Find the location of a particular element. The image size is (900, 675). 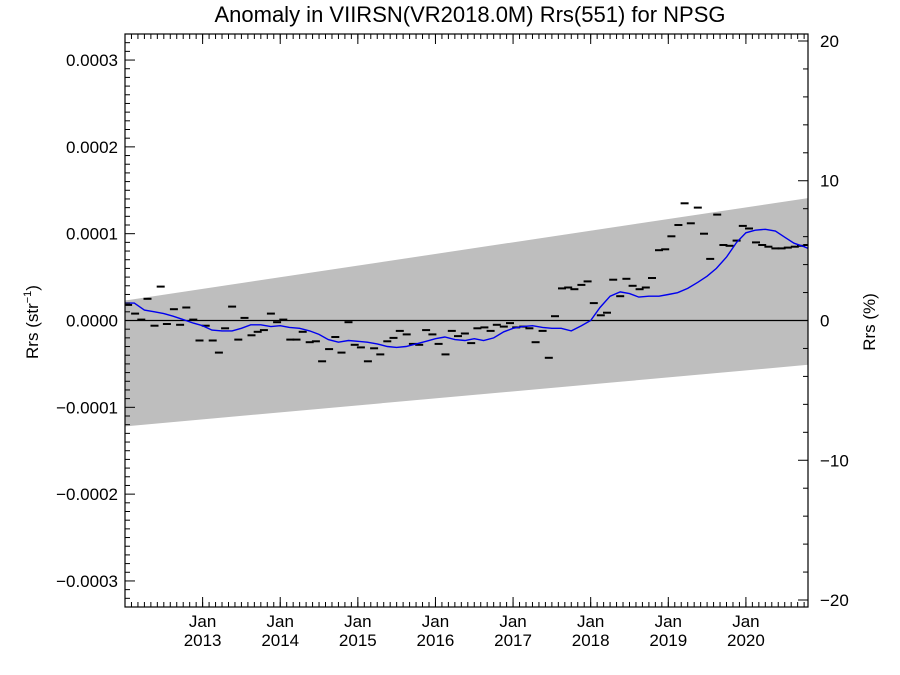

y-axis-label-close: ) is located at coordinates (32, 288).